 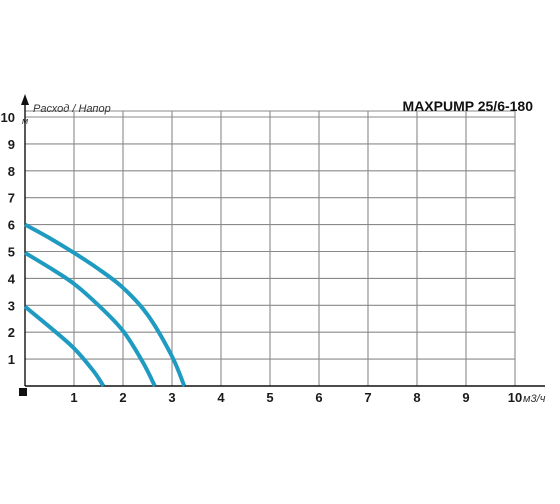 What do you see at coordinates (122, 397) in the screenshot?
I see `x-tick-label: 2` at bounding box center [122, 397].